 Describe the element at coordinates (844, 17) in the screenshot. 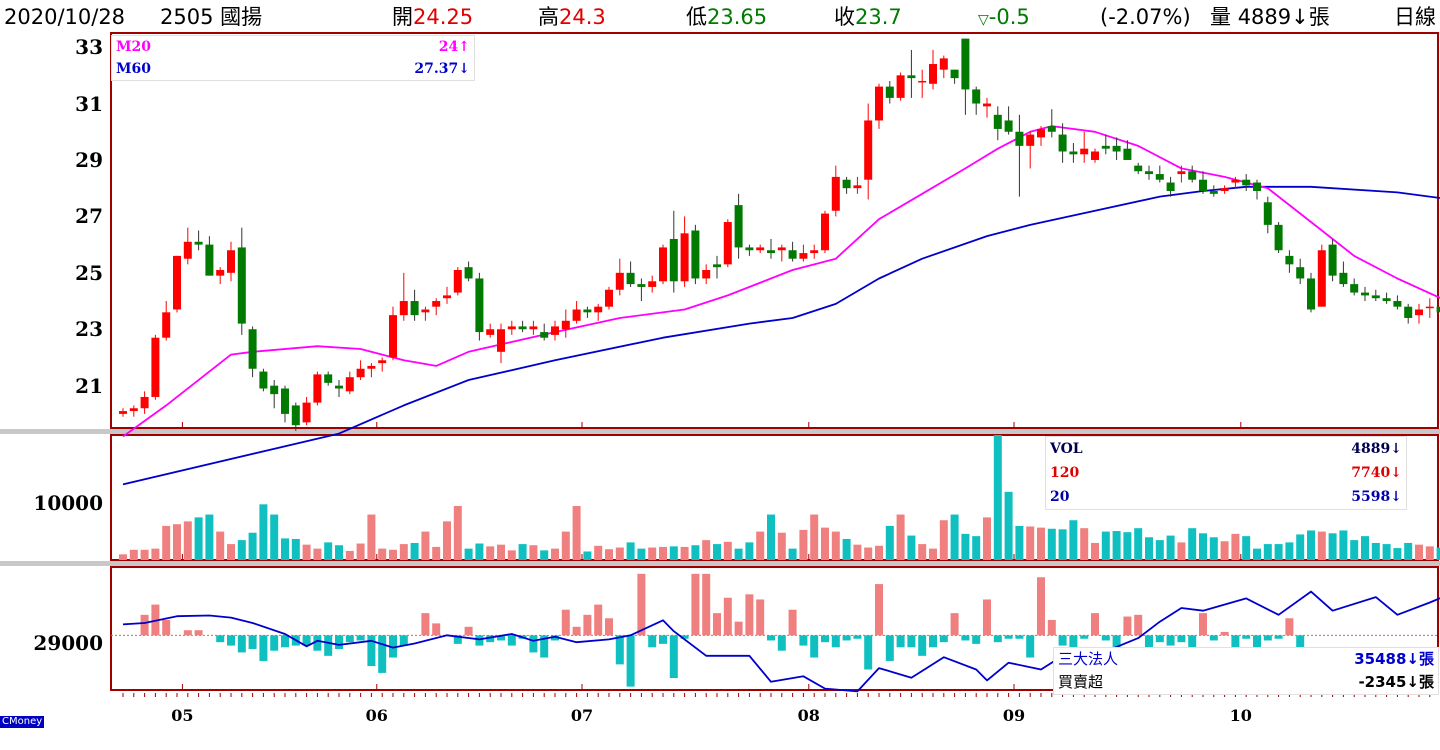

I see `close-label: 收` at that location.